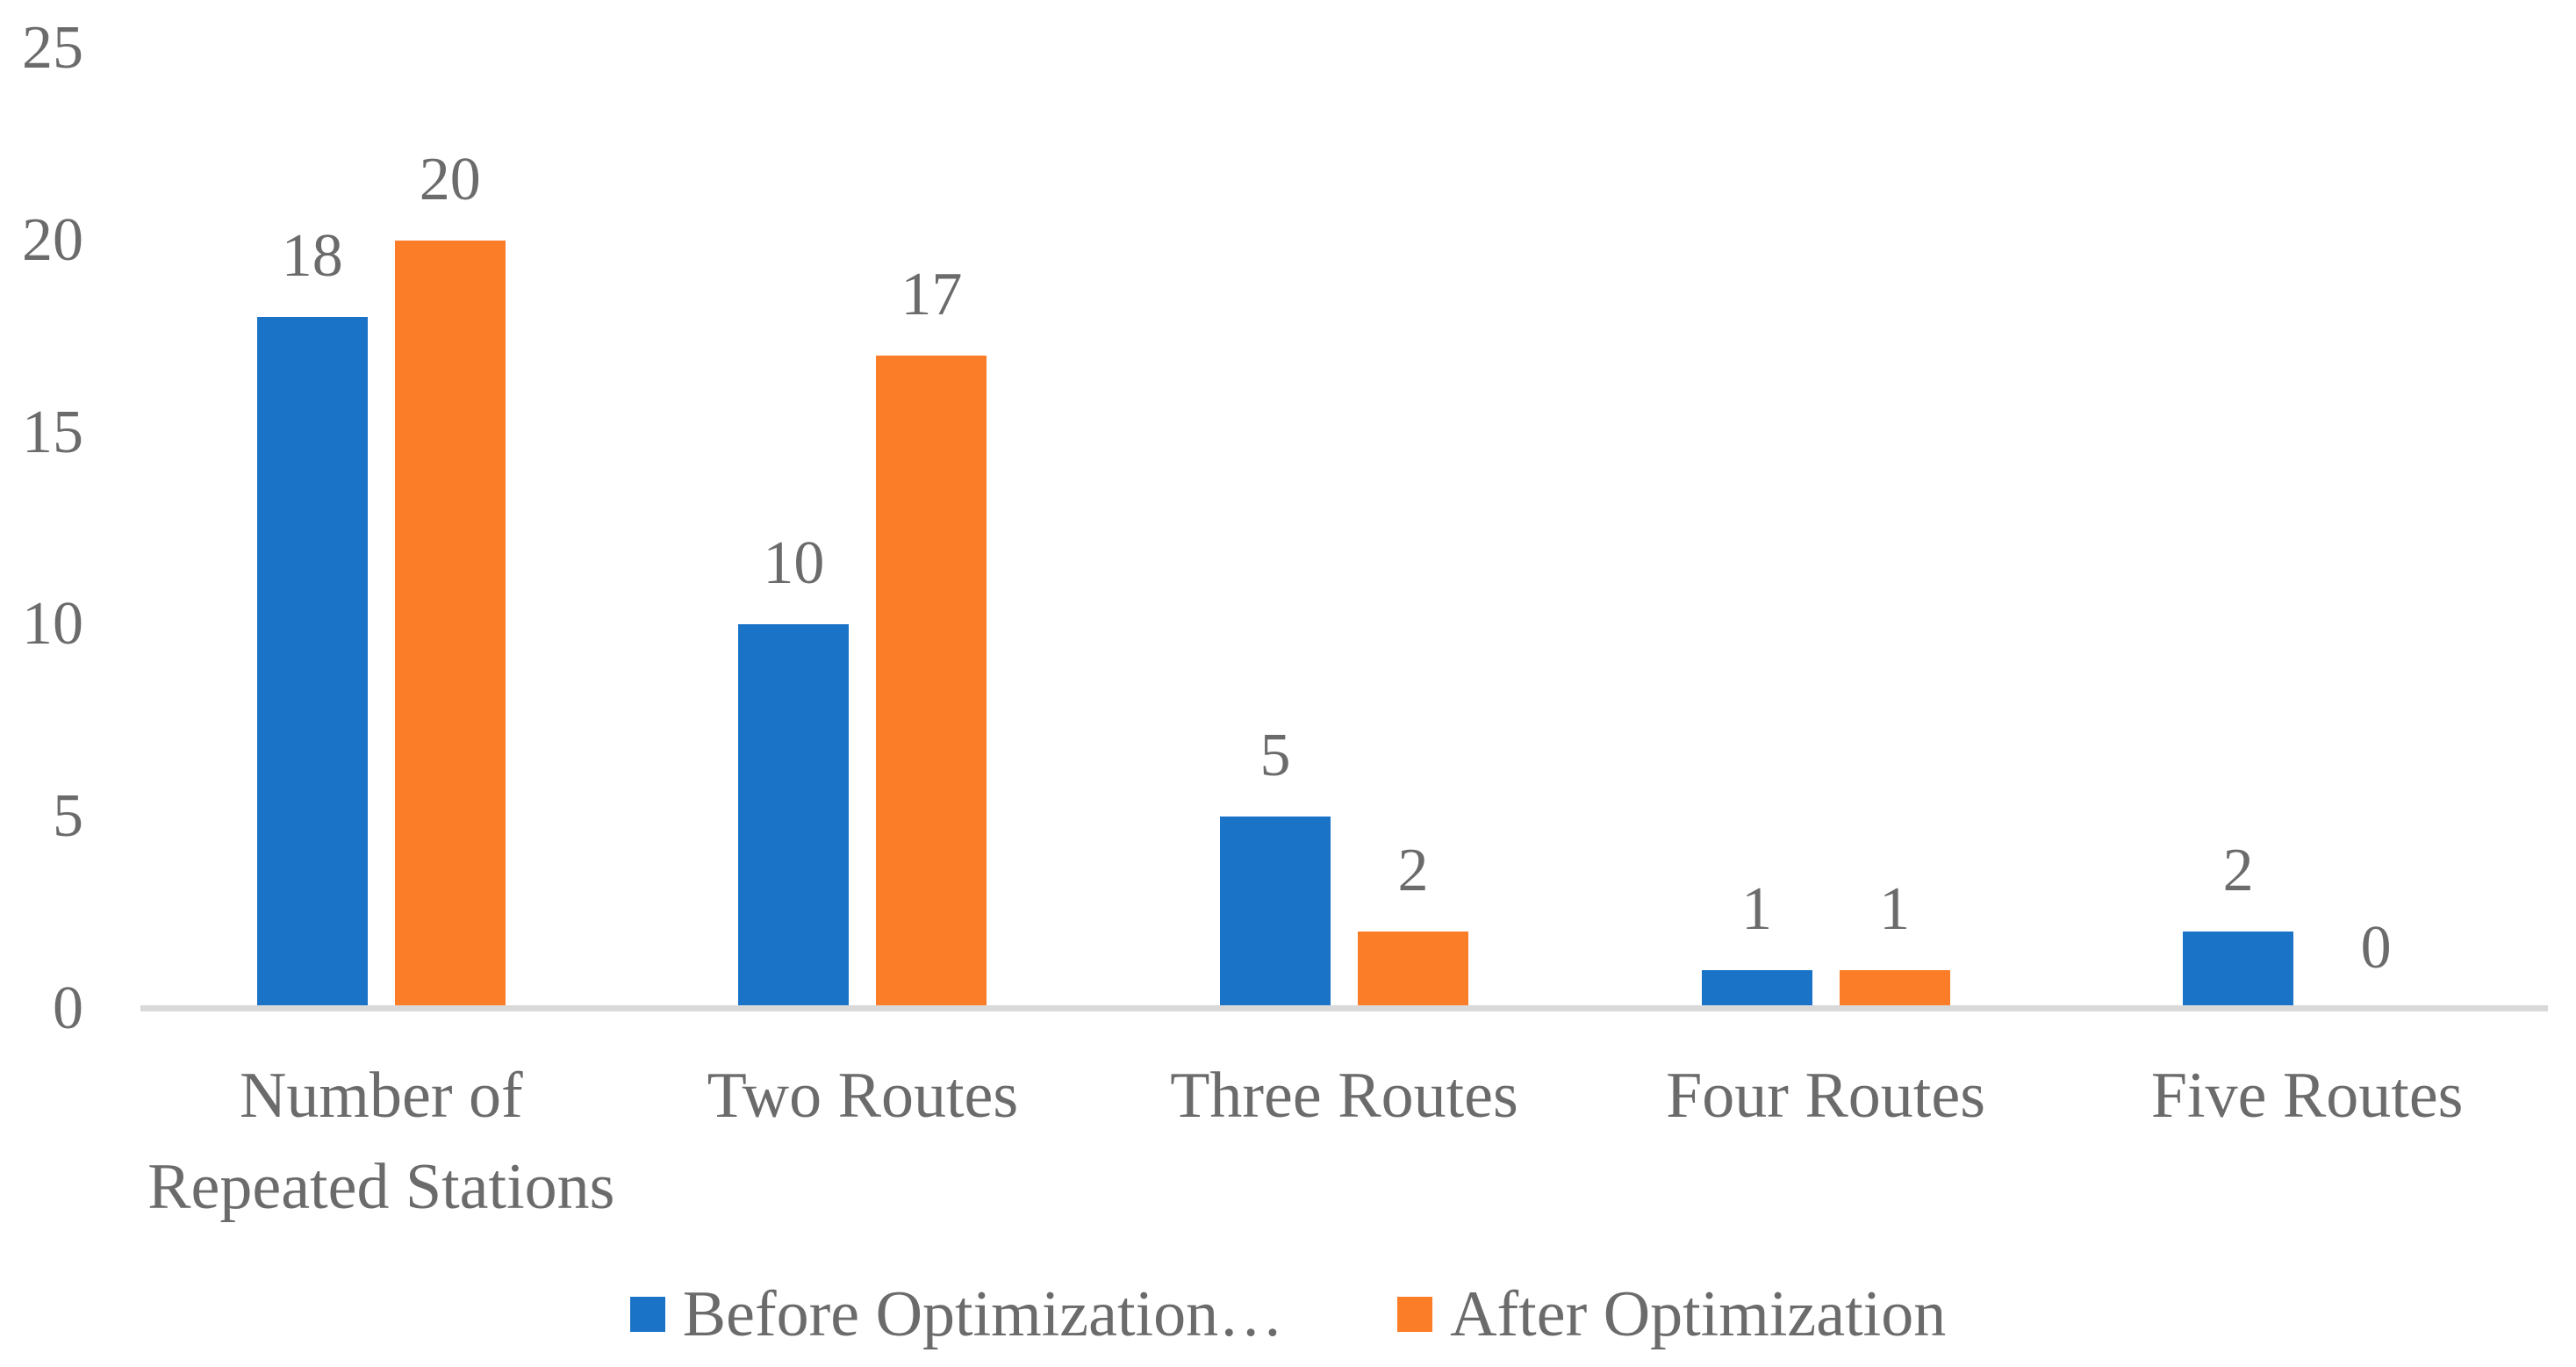  I want to click on x-axis-label-four-routes: Four Routes, so click(1826, 1096).